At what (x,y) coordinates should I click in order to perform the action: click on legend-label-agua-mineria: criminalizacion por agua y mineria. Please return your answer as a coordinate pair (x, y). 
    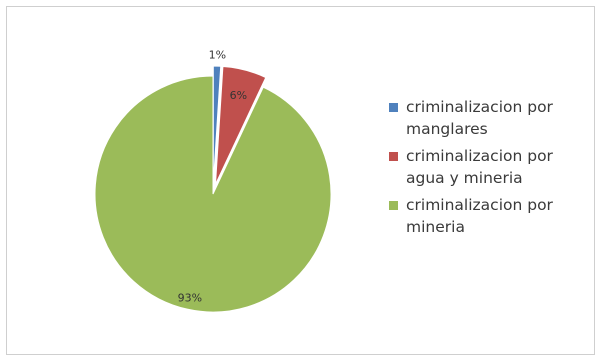
    Looking at the image, I should click on (479, 167).